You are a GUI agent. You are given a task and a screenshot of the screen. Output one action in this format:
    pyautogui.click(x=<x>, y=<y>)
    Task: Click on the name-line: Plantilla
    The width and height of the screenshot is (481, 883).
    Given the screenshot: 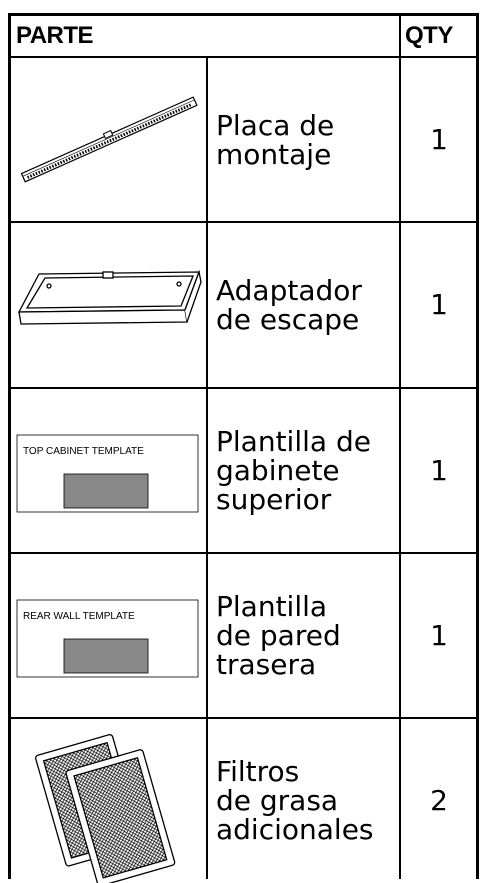 What is the action you would take?
    pyautogui.click(x=272, y=606)
    